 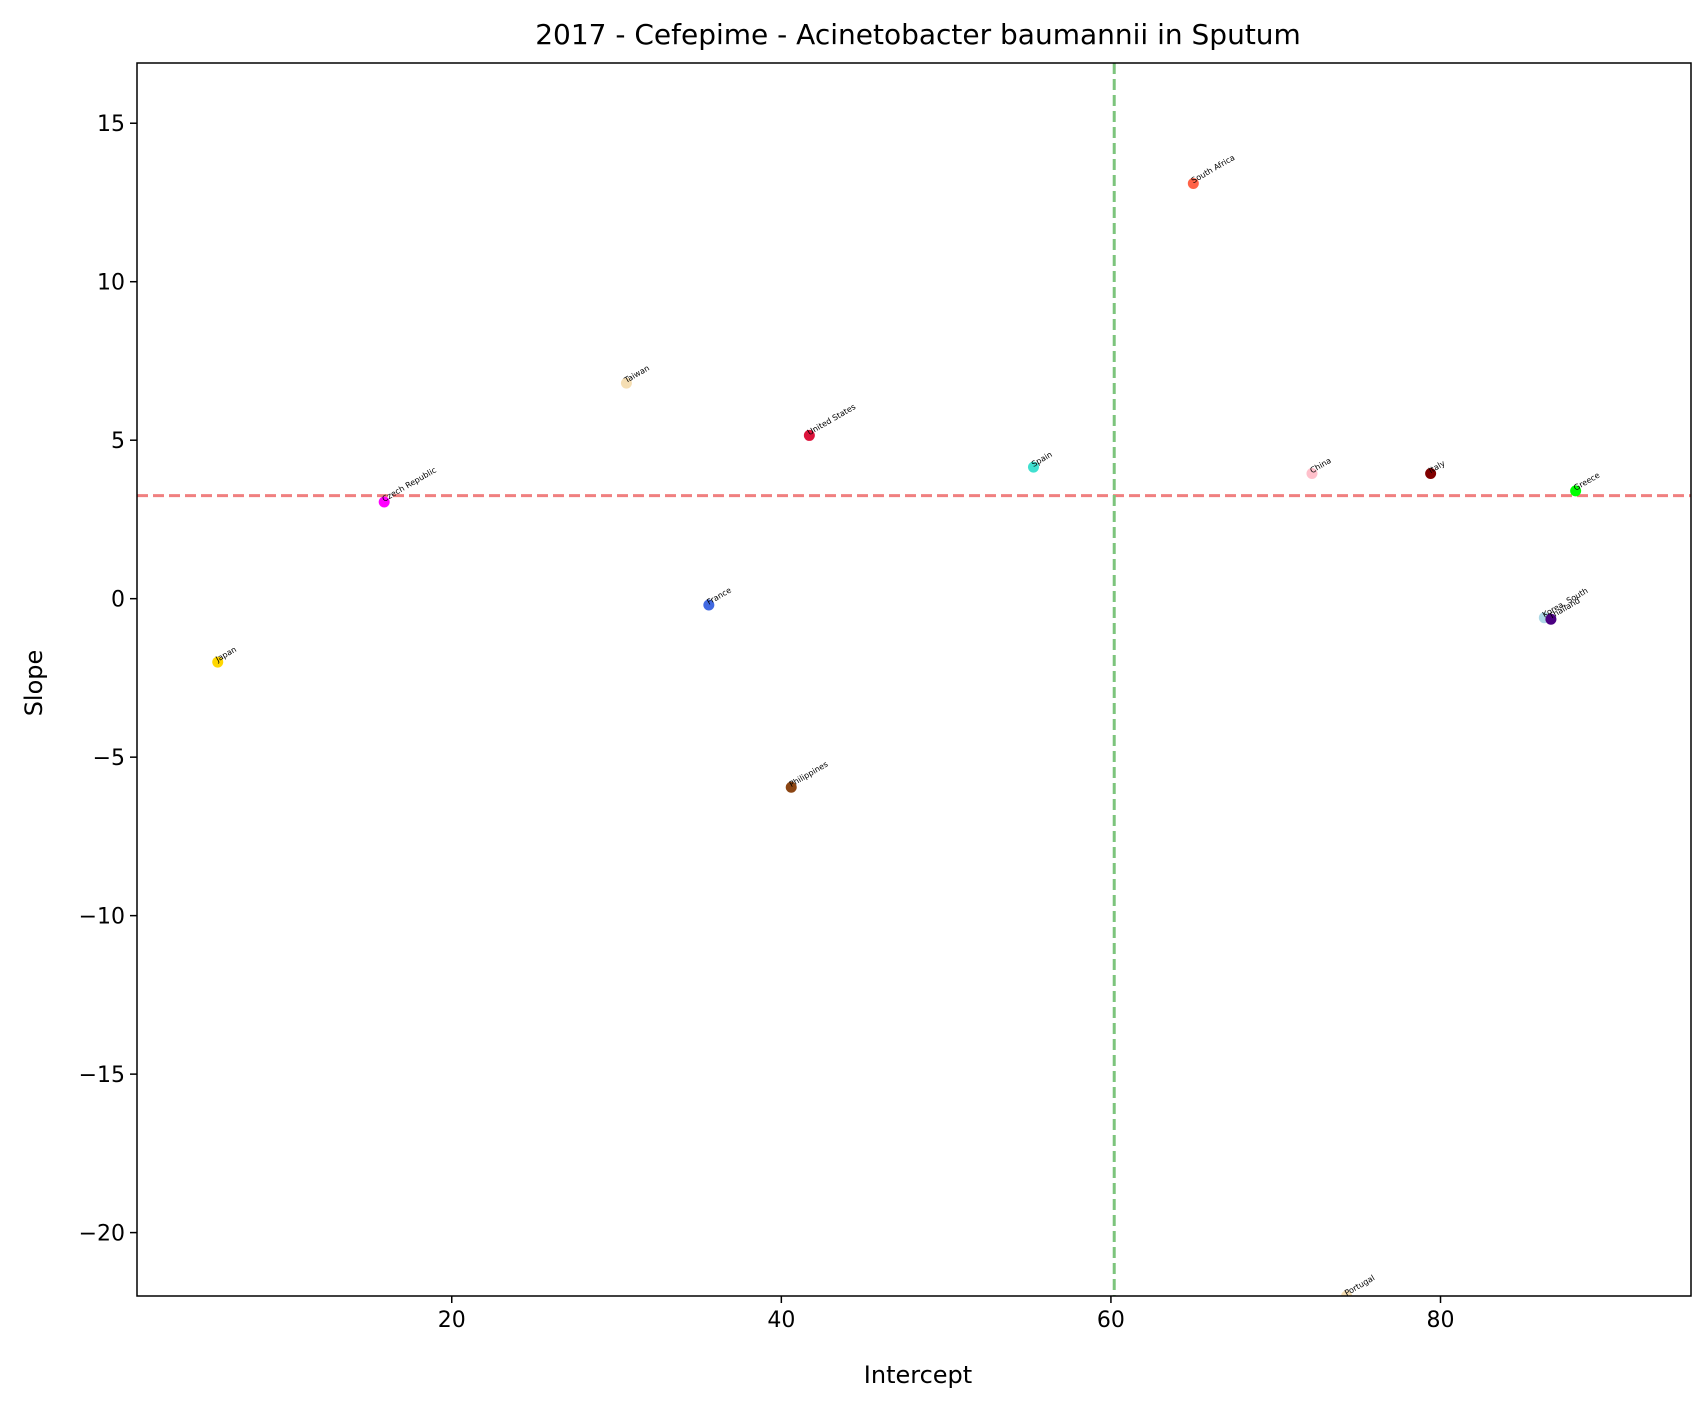 What do you see at coordinates (102, 1075) in the screenshot?
I see `y-tick-label: −15` at bounding box center [102, 1075].